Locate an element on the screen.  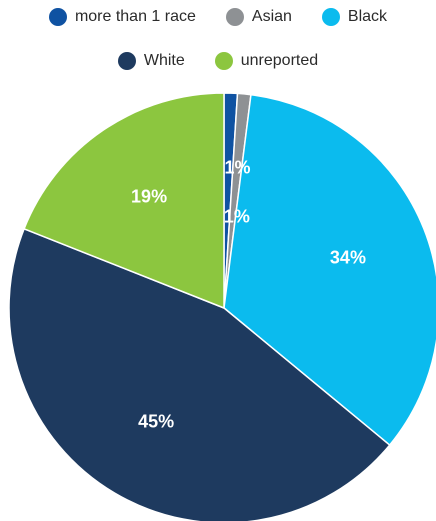
legend-label-more-than-1-race: more than 1 race is located at coordinates (135, 16).